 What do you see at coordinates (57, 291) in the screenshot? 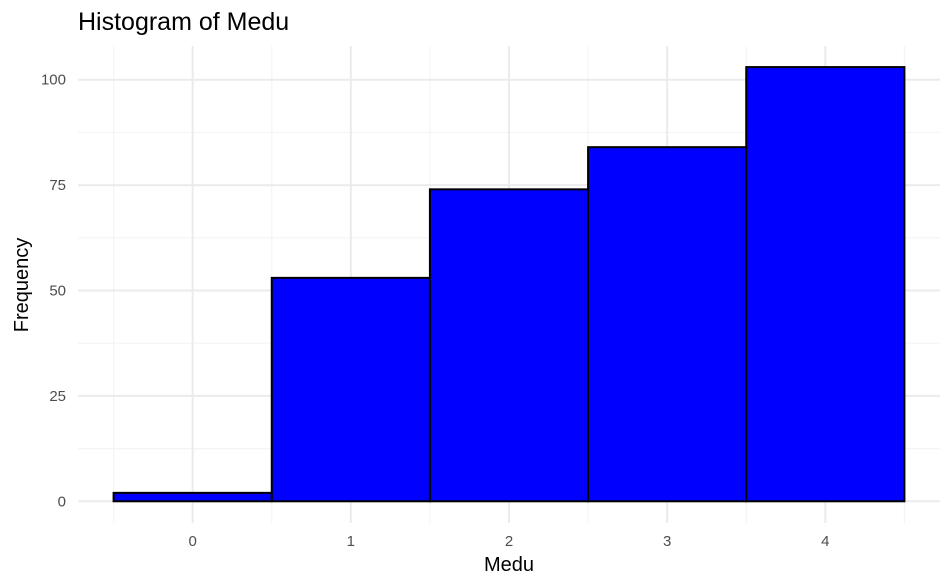
I see `y-tick-label: 50` at bounding box center [57, 291].